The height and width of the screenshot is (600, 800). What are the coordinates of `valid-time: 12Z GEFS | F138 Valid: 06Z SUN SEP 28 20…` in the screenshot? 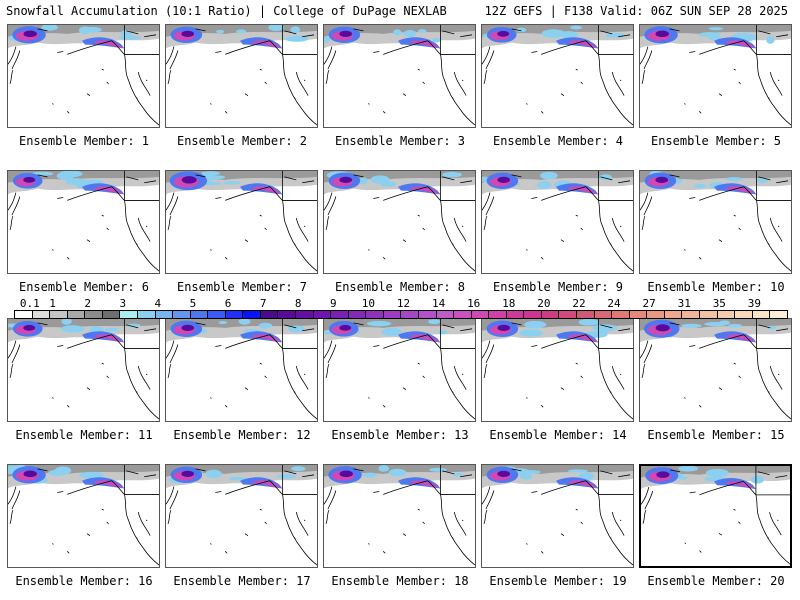 It's located at (636, 11).